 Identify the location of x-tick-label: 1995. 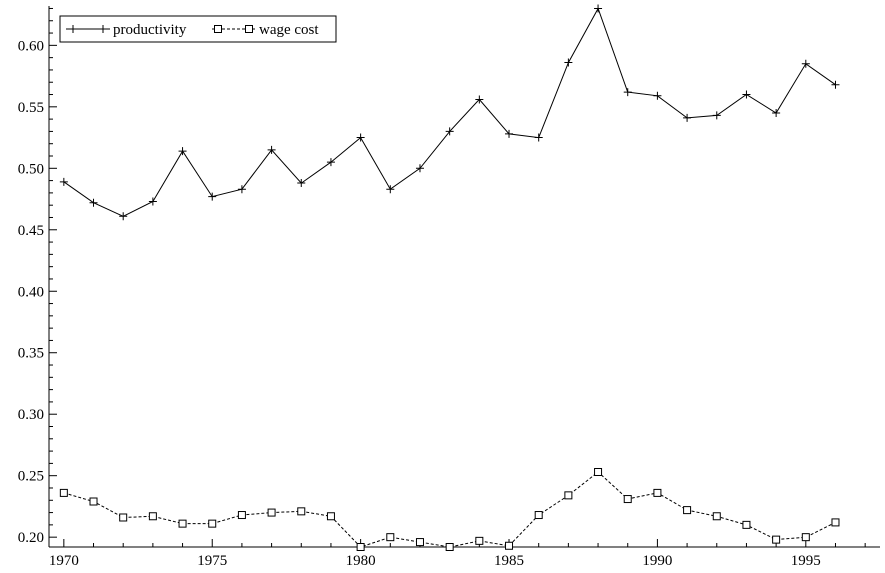
(806, 561).